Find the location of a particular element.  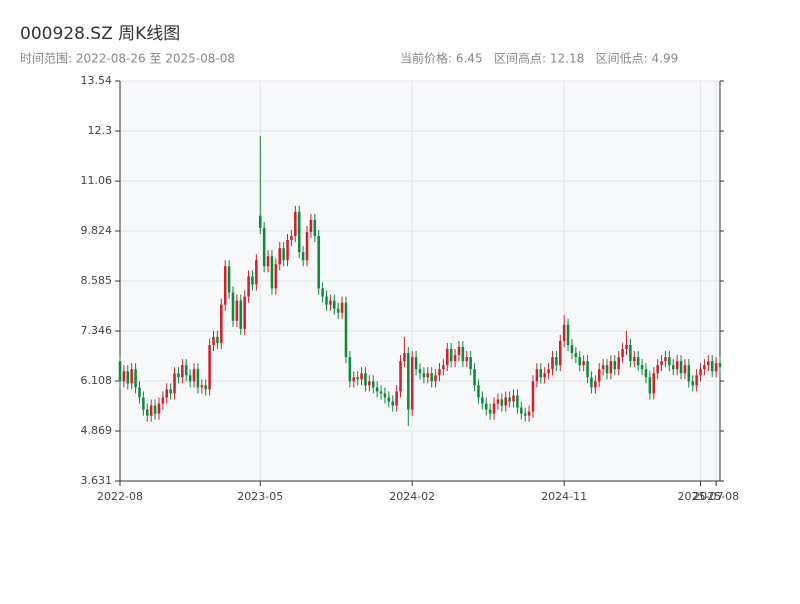

y-tick-label: 8.585 is located at coordinates (97, 280).